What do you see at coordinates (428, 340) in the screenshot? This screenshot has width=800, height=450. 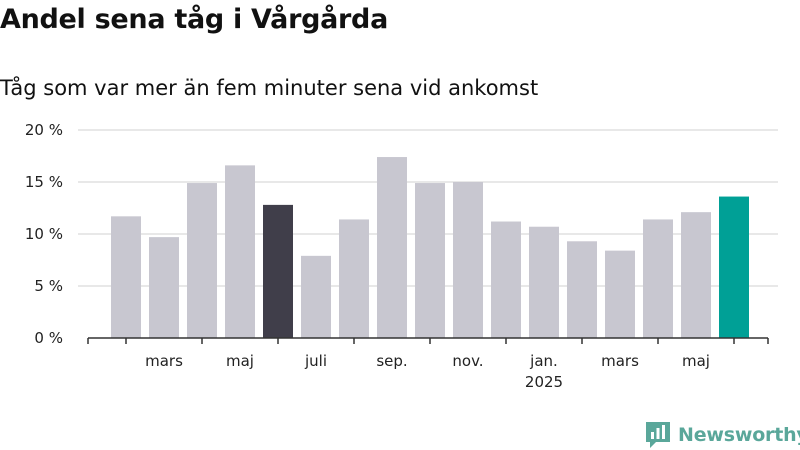 I see `x-axis` at bounding box center [428, 340].